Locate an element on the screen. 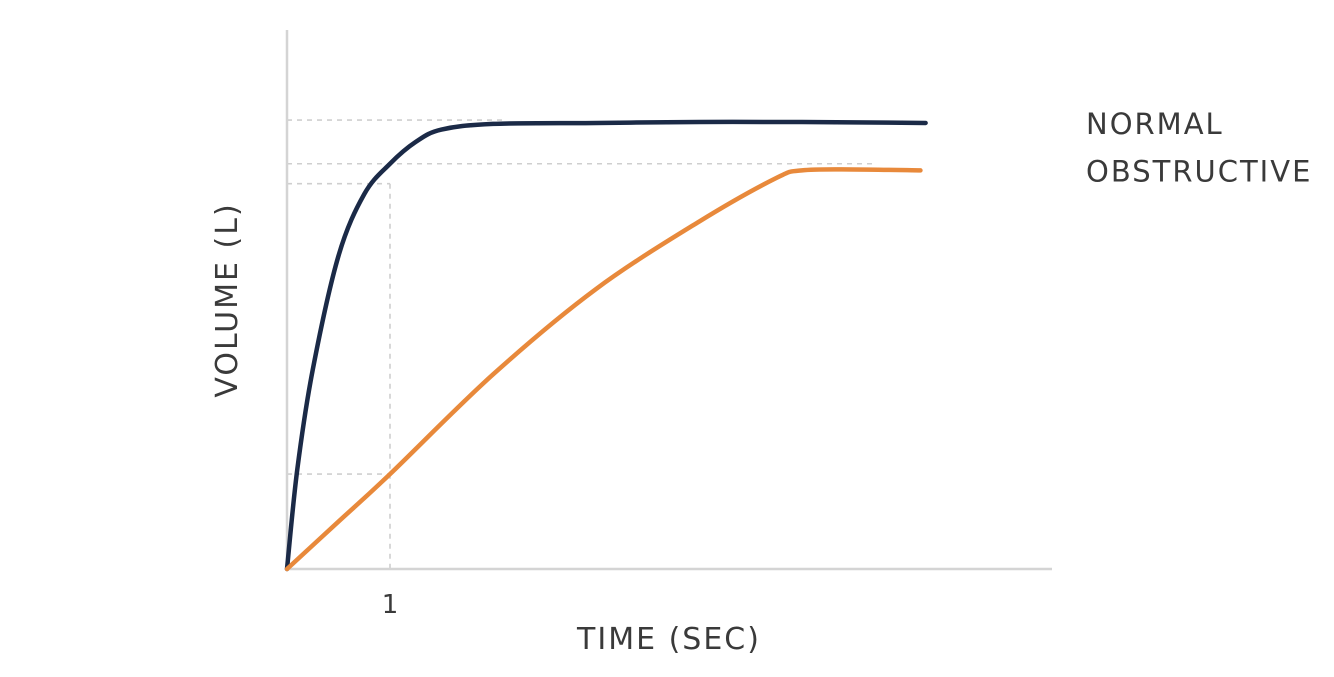 This screenshot has height=677, width=1334. series-label-obstructive: OBSTRUCTIVE is located at coordinates (1199, 171).